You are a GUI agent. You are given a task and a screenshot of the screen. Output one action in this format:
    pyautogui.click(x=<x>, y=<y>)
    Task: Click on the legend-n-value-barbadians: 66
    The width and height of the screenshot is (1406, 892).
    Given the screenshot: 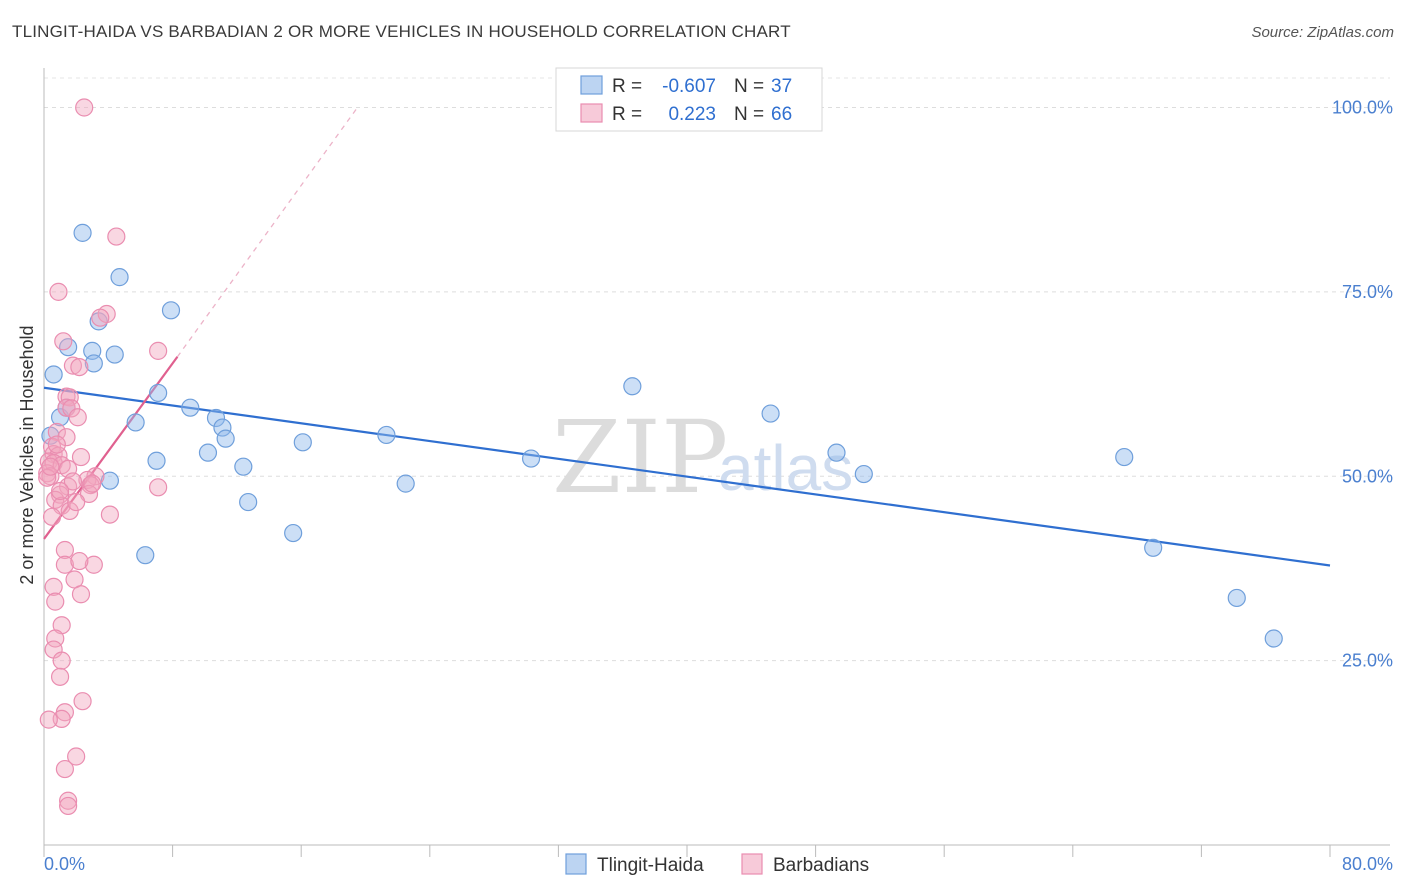 What is the action you would take?
    pyautogui.click(x=781, y=114)
    